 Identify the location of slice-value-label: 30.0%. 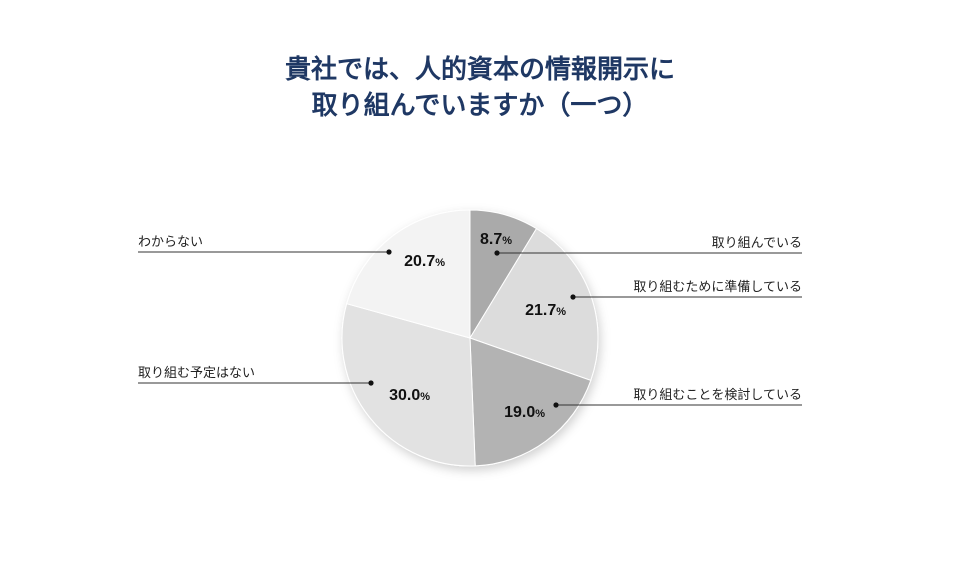
(409, 395).